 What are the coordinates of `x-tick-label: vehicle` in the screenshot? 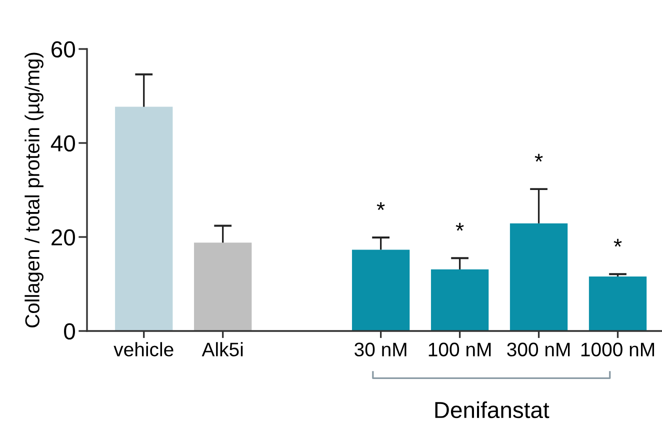 It's located at (144, 349).